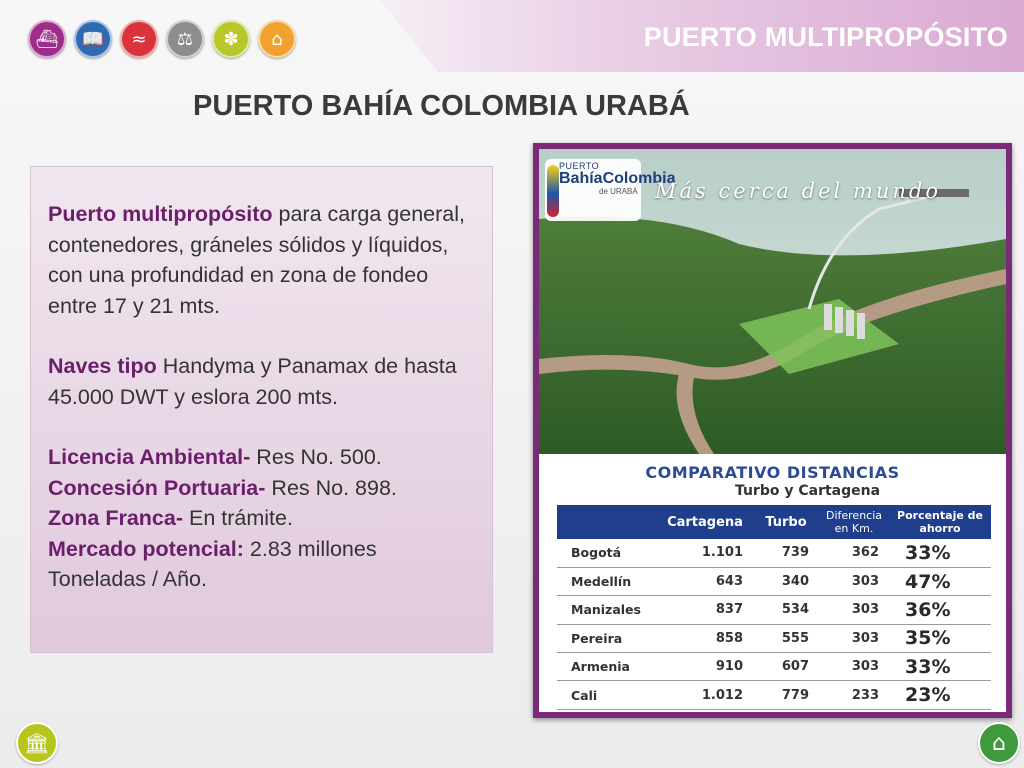 This screenshot has width=1024, height=768. I want to click on cartagena-cell: 1.101, so click(705, 553).